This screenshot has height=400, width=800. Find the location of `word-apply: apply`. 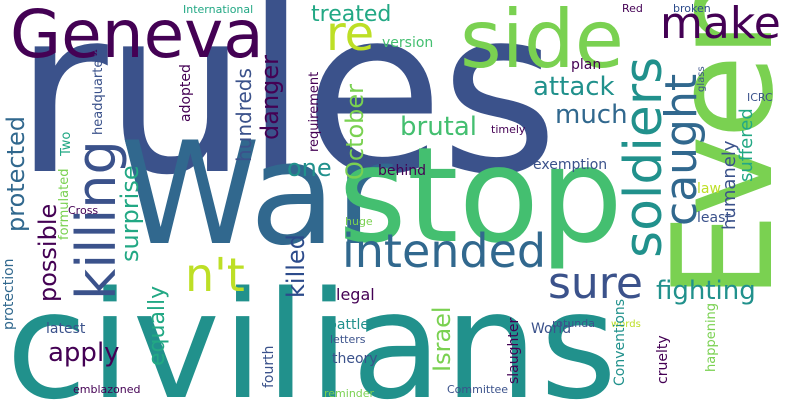

word-apply: apply is located at coordinates (84, 353).